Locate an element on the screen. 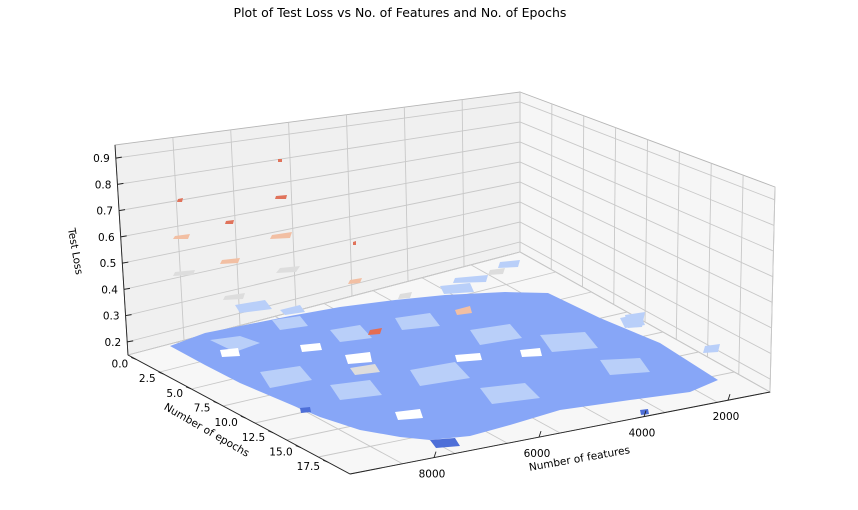  z-tick-label: 0.5 is located at coordinates (108, 264).